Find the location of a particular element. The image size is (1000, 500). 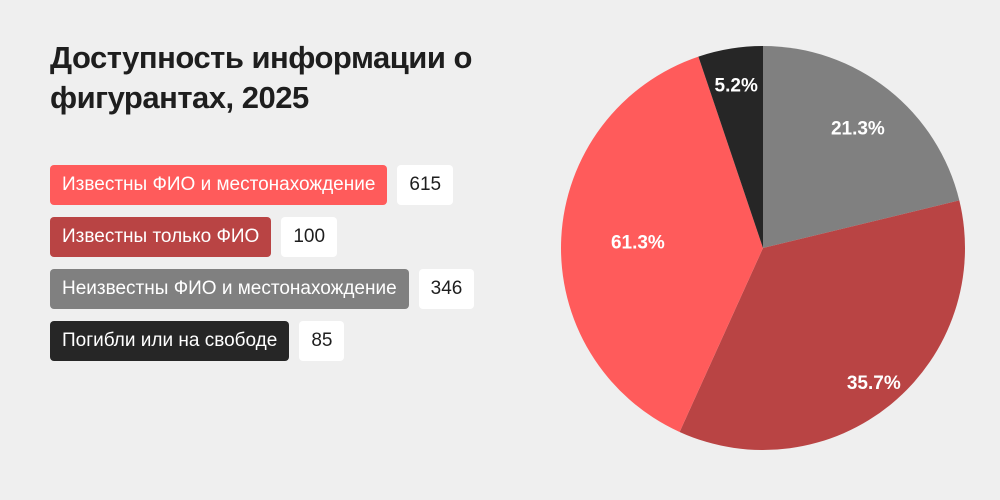

pie-slice-dead-or-free is located at coordinates (730, 147).